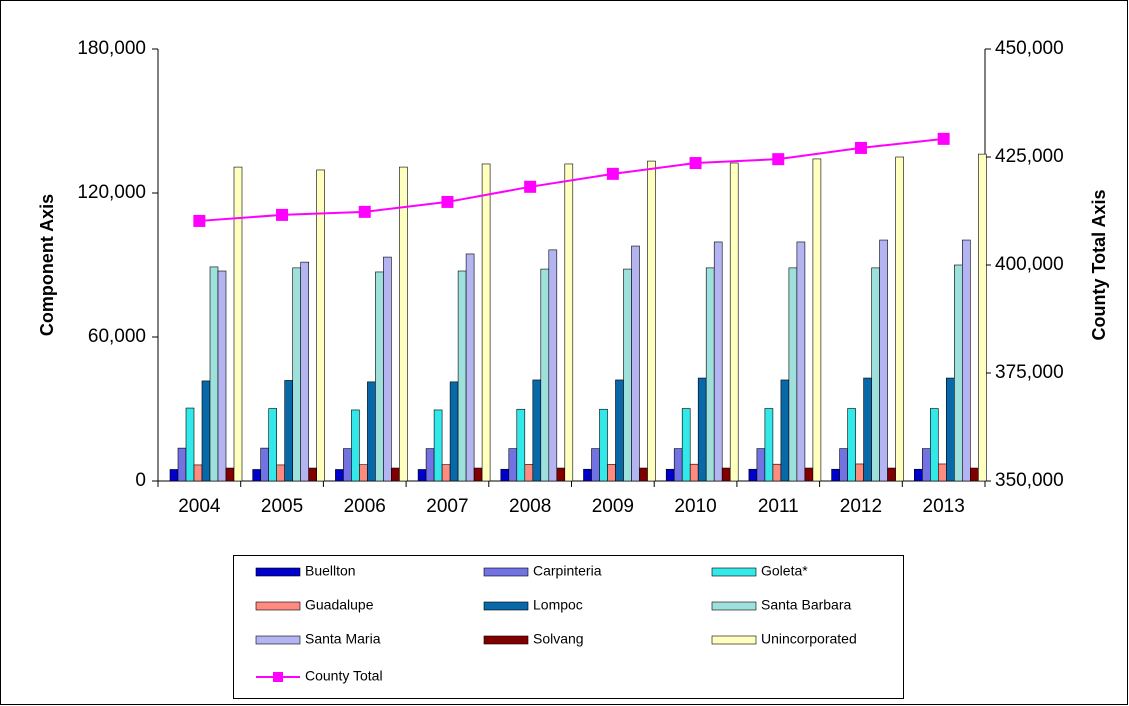 Image resolution: width=1129 pixels, height=706 pixels. What do you see at coordinates (695, 506) in the screenshot?
I see `x-tick-label: 2010` at bounding box center [695, 506].